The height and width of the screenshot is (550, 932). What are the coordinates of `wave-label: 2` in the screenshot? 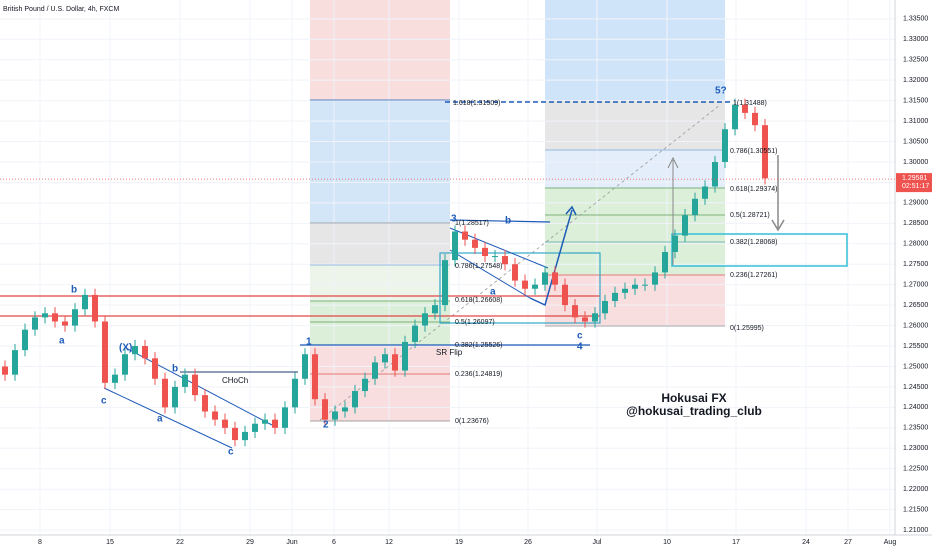 It's located at (326, 425).